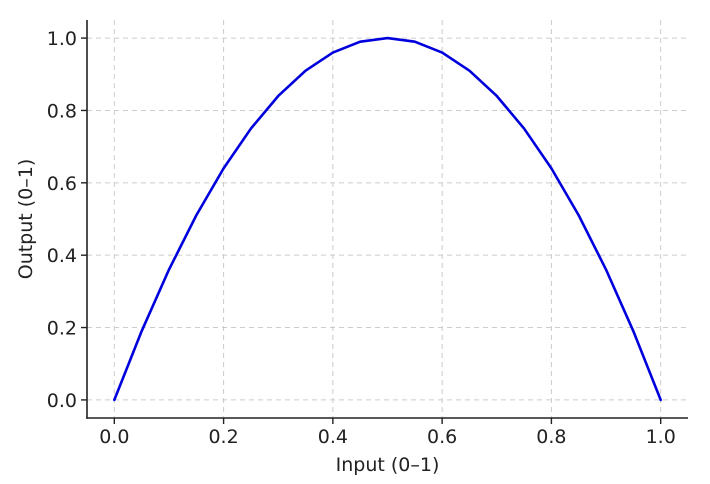 Image resolution: width=710 pixels, height=484 pixels. Describe the element at coordinates (62, 401) in the screenshot. I see `y-tick-label: 0.0` at that location.